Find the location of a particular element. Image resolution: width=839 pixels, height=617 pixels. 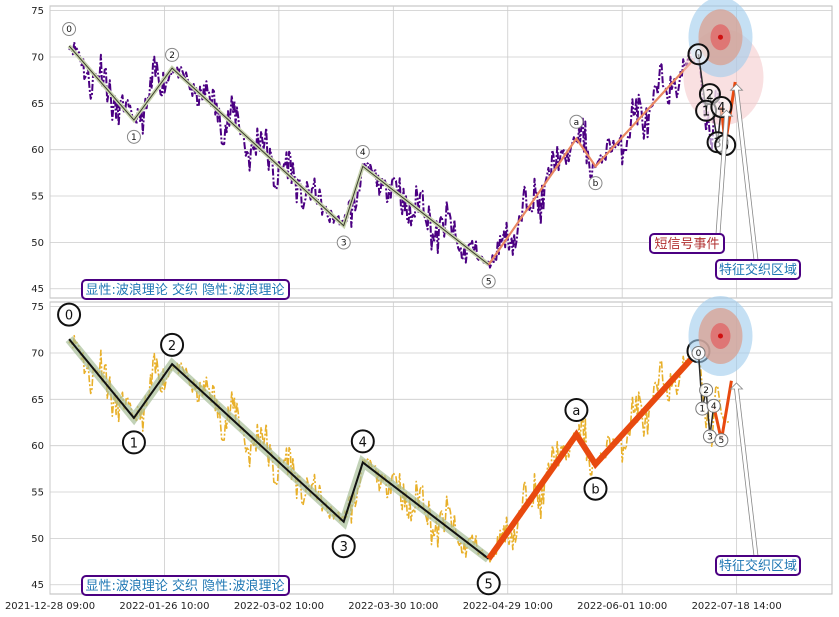

sub-wave-label-4: 4 is located at coordinates (713, 405).